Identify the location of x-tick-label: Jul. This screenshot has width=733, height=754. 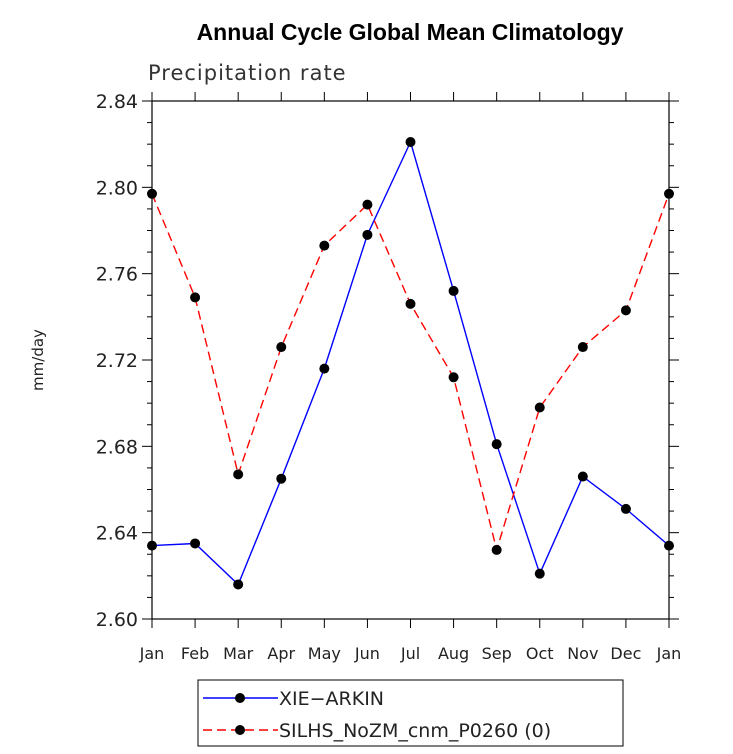
(410, 653).